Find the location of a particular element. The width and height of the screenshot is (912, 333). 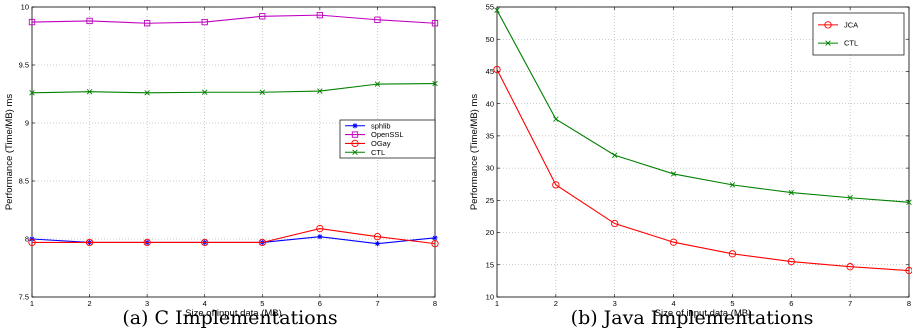

y-tick-label: 50 is located at coordinates (490, 39).